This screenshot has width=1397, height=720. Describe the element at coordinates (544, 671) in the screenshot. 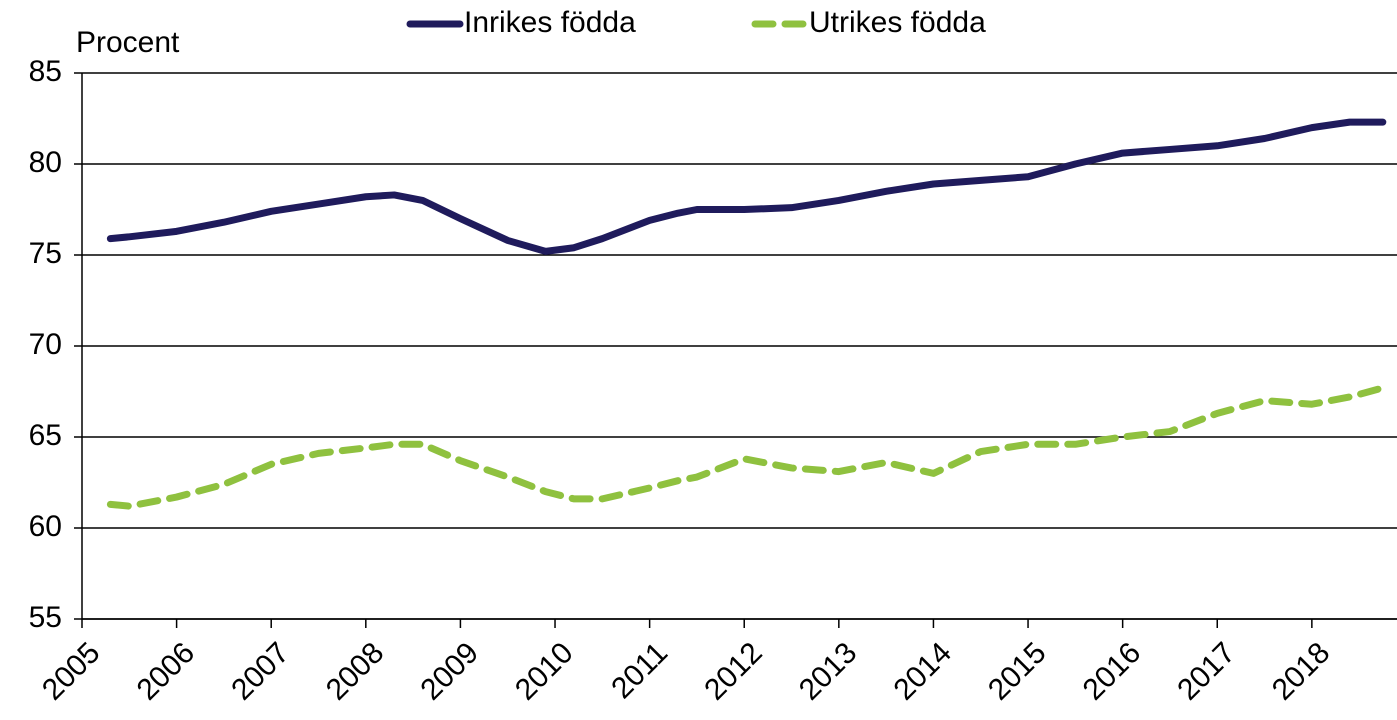

I see `x-tick-label: 2010` at that location.